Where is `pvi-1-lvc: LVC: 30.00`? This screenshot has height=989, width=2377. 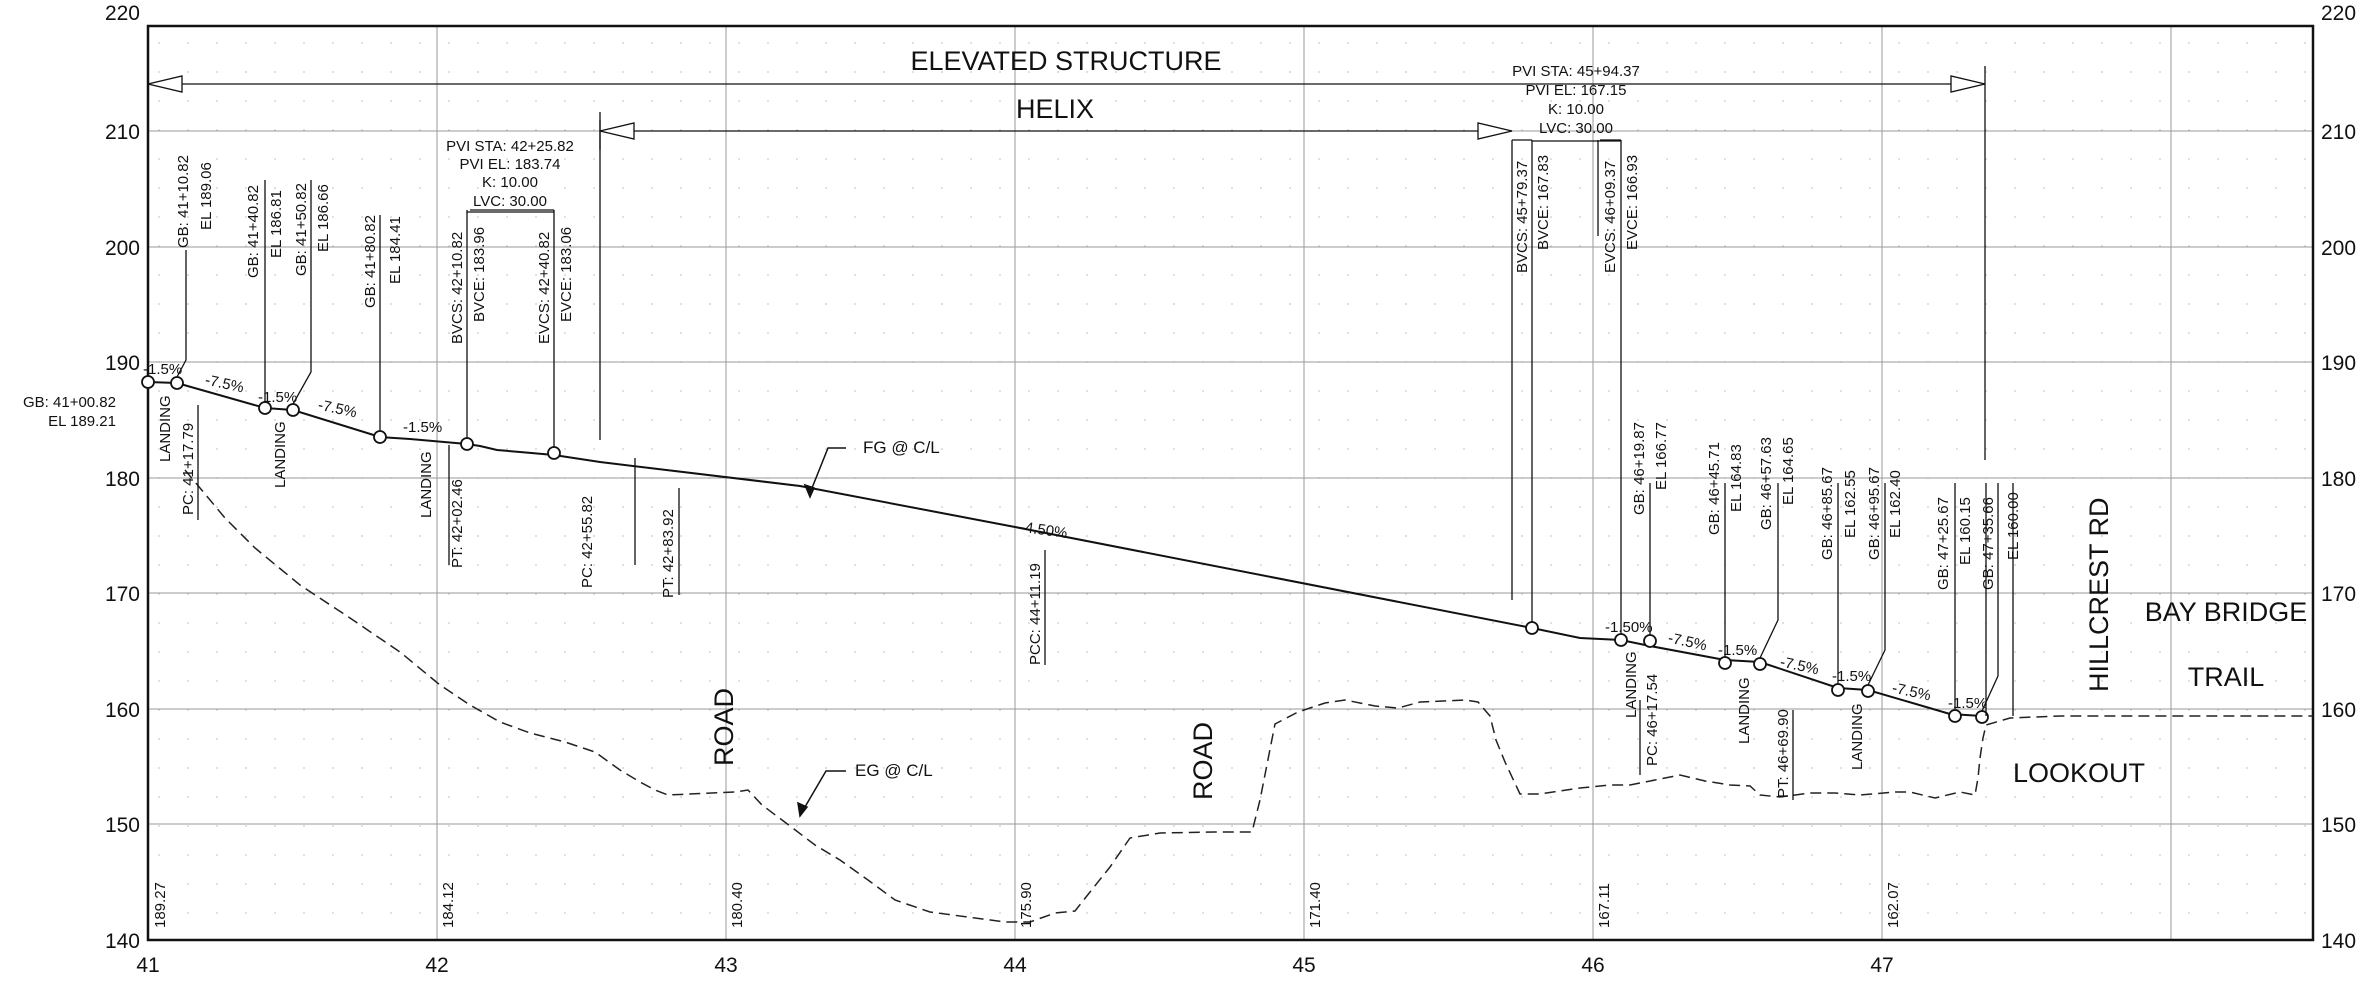
pvi-1-lvc: LVC: 30.00 is located at coordinates (510, 201).